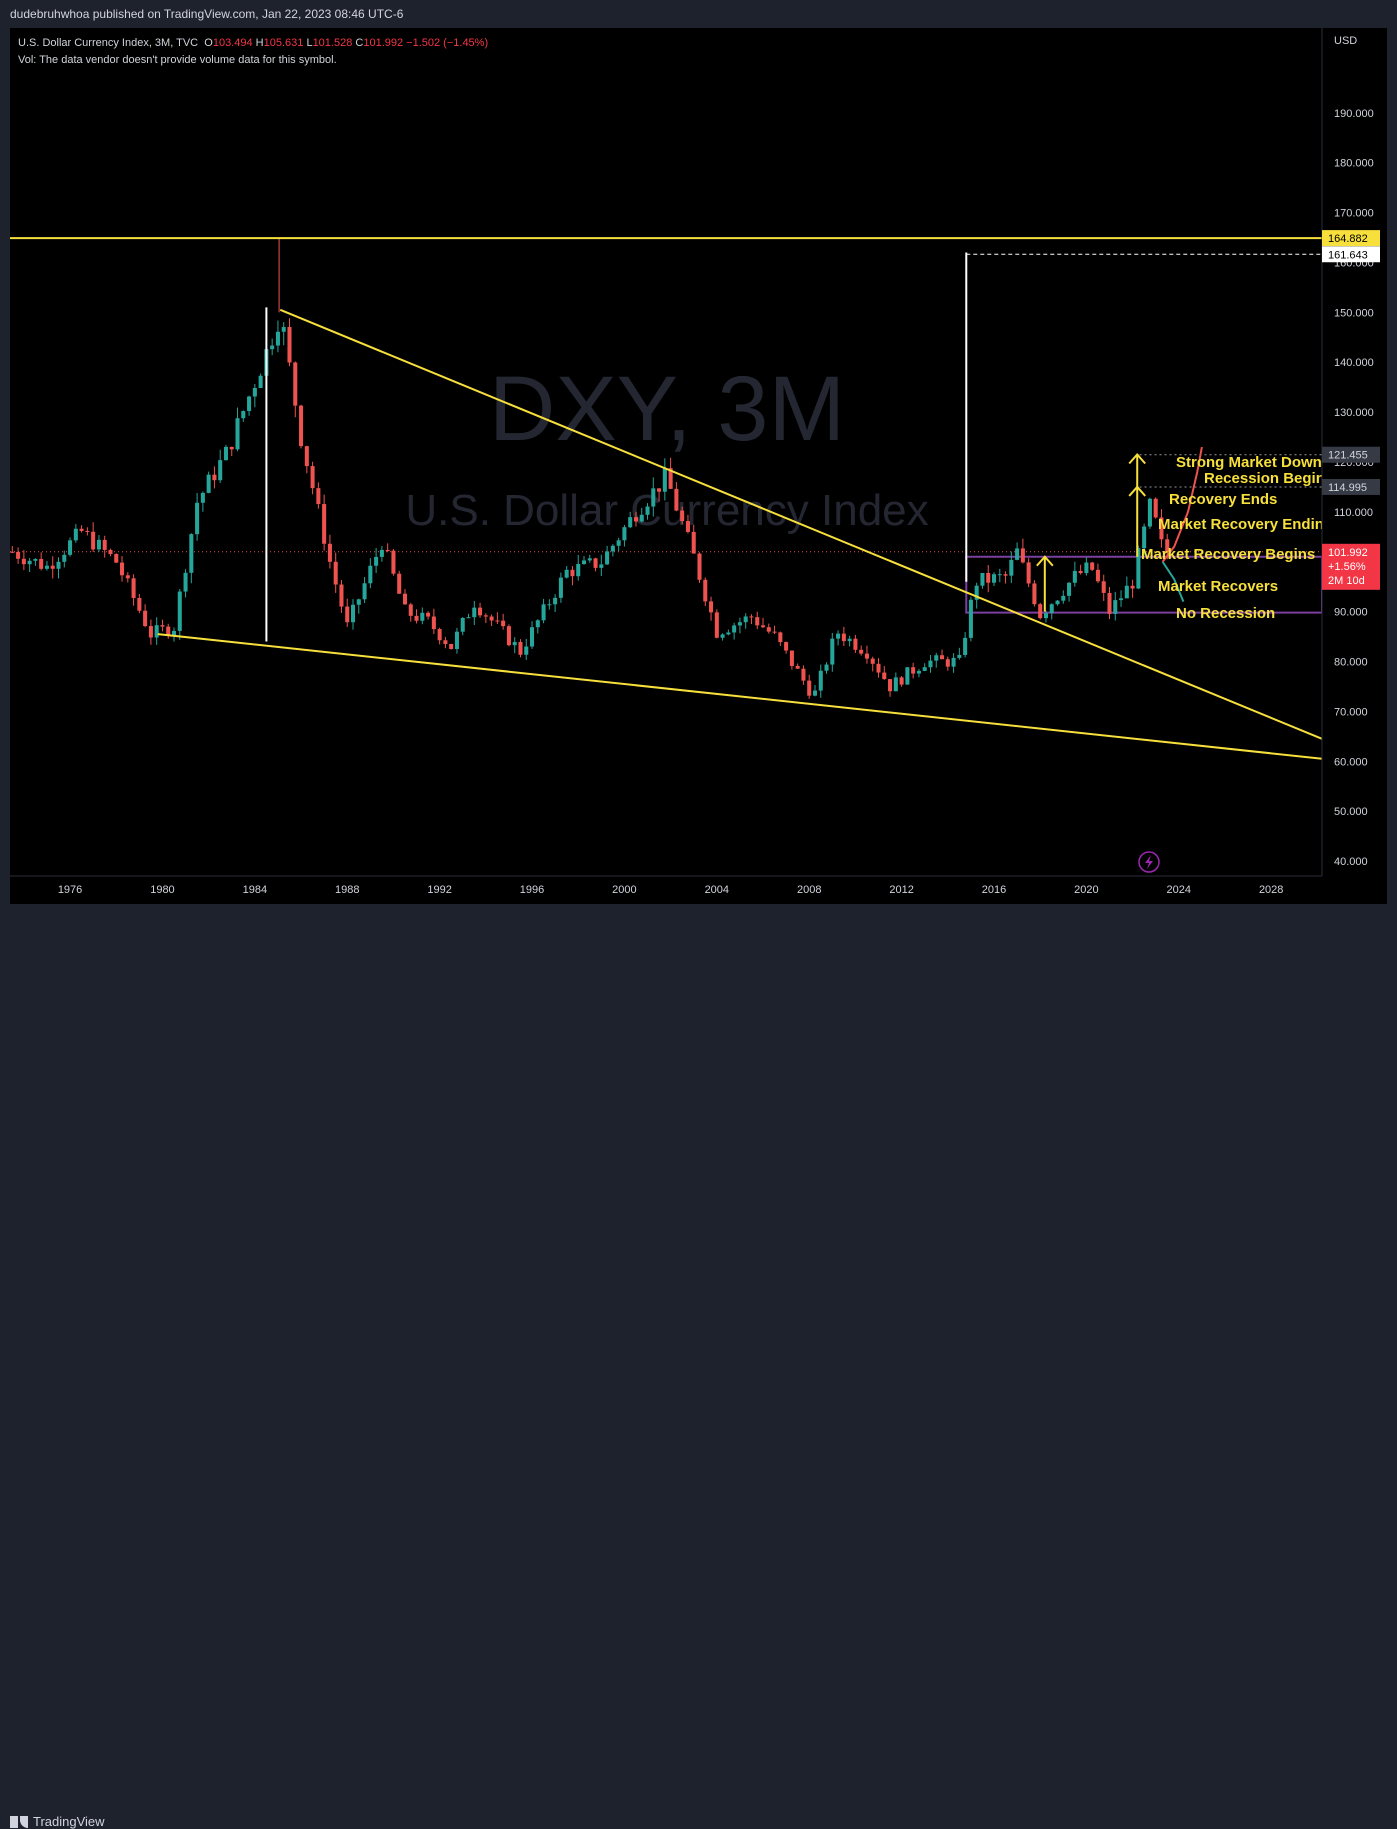 This screenshot has height=1829, width=1397. What do you see at coordinates (1149, 862) in the screenshot?
I see `lightning-icon` at bounding box center [1149, 862].